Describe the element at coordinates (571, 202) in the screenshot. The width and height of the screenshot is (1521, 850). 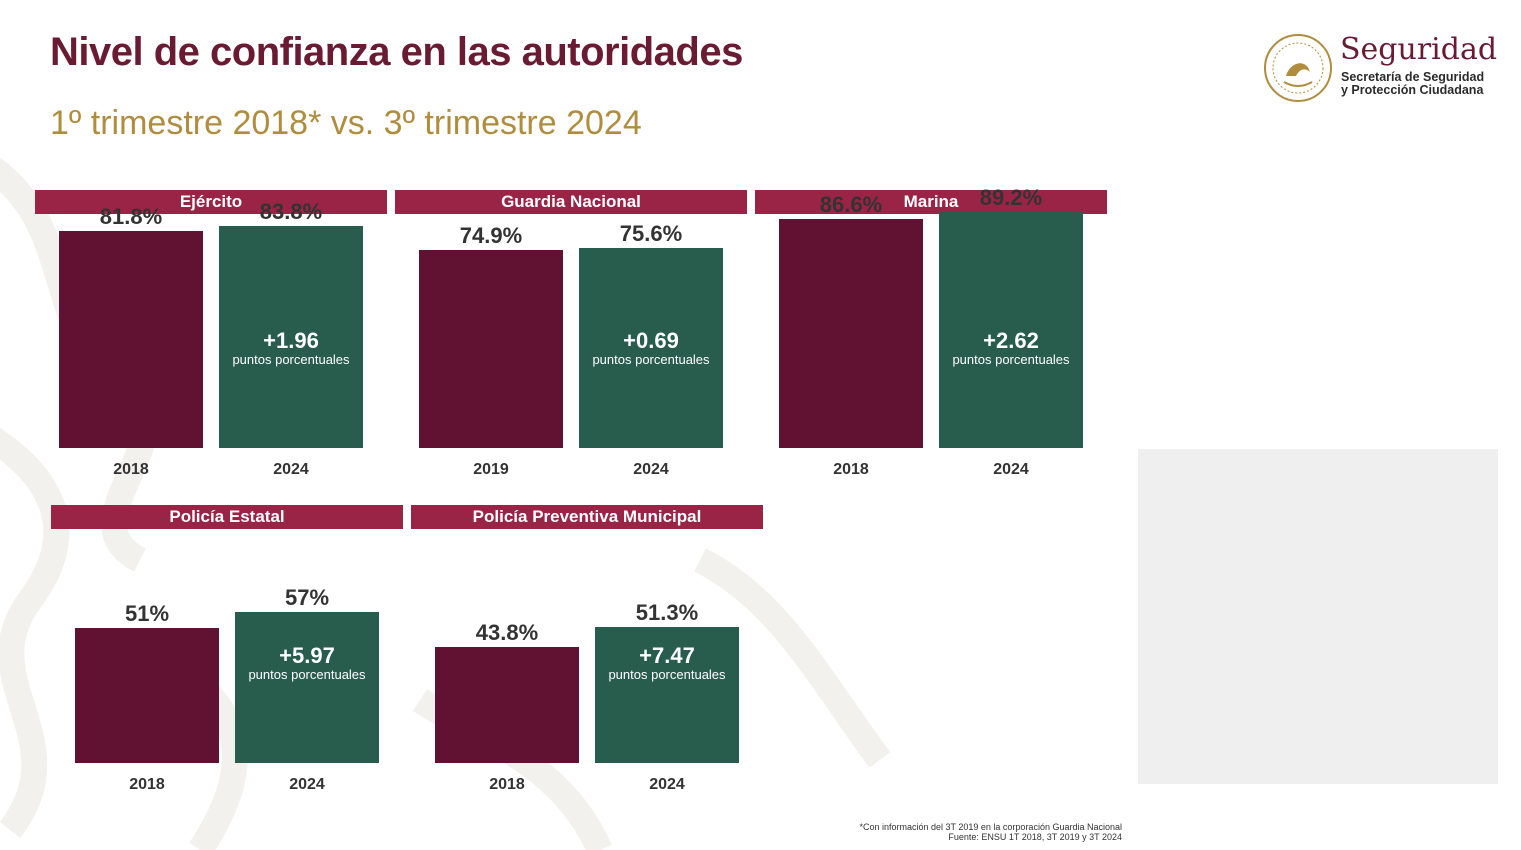
I see `chart-title: Guardia Nacional` at that location.